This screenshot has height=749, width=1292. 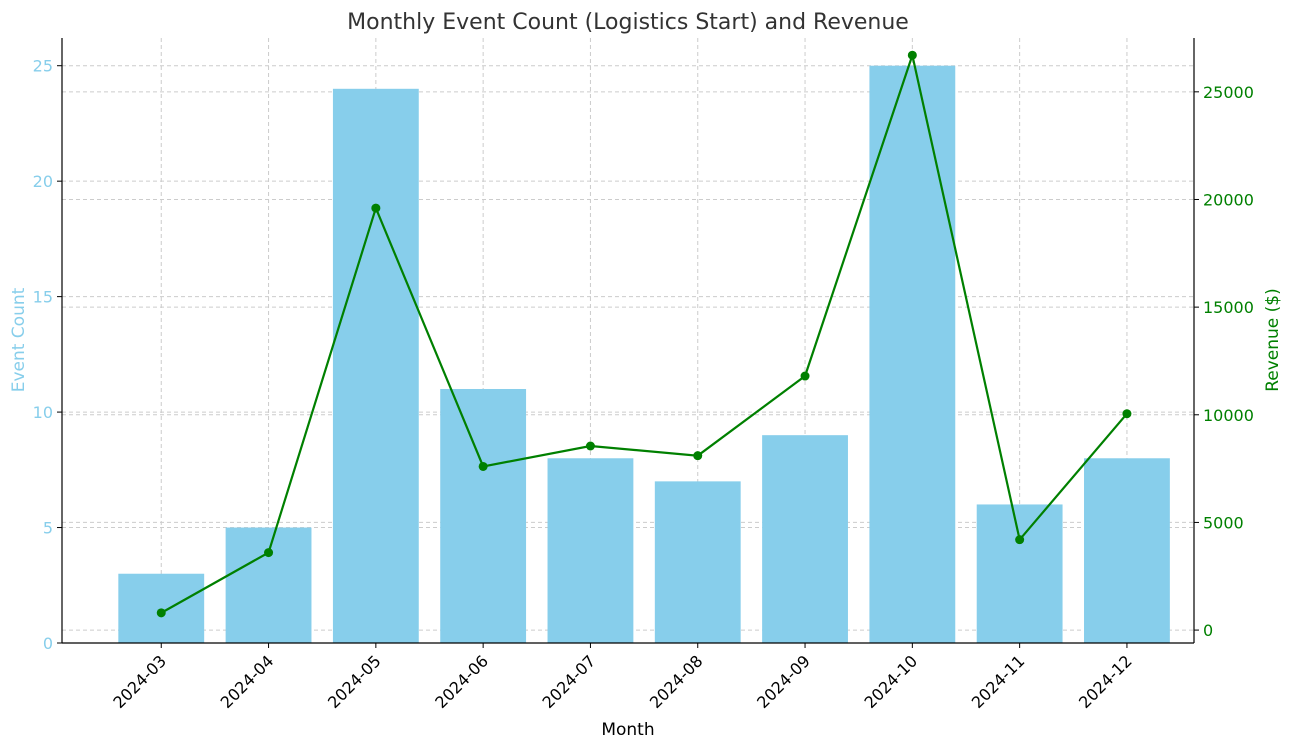 What do you see at coordinates (461, 681) in the screenshot?
I see `x-tick-label: 2024-06` at bounding box center [461, 681].